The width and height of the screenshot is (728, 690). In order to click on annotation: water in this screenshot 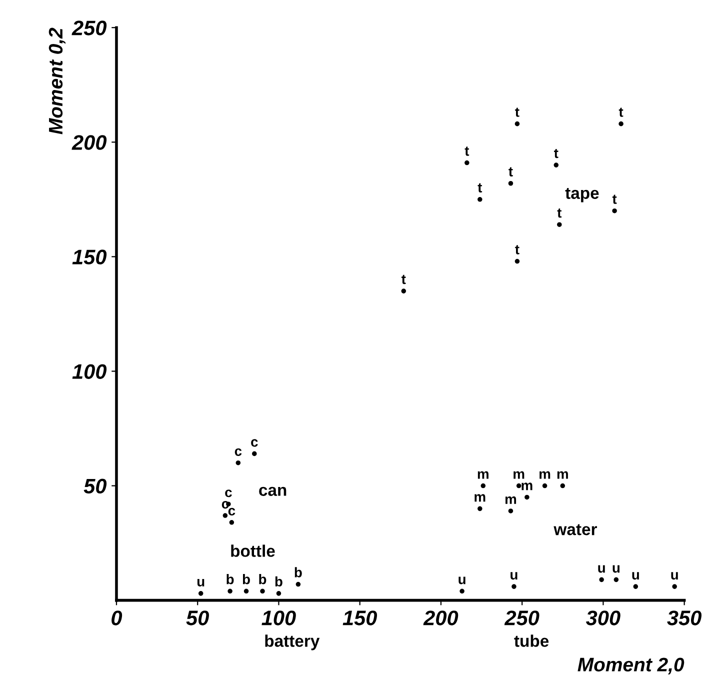, I will do `click(576, 530)`.